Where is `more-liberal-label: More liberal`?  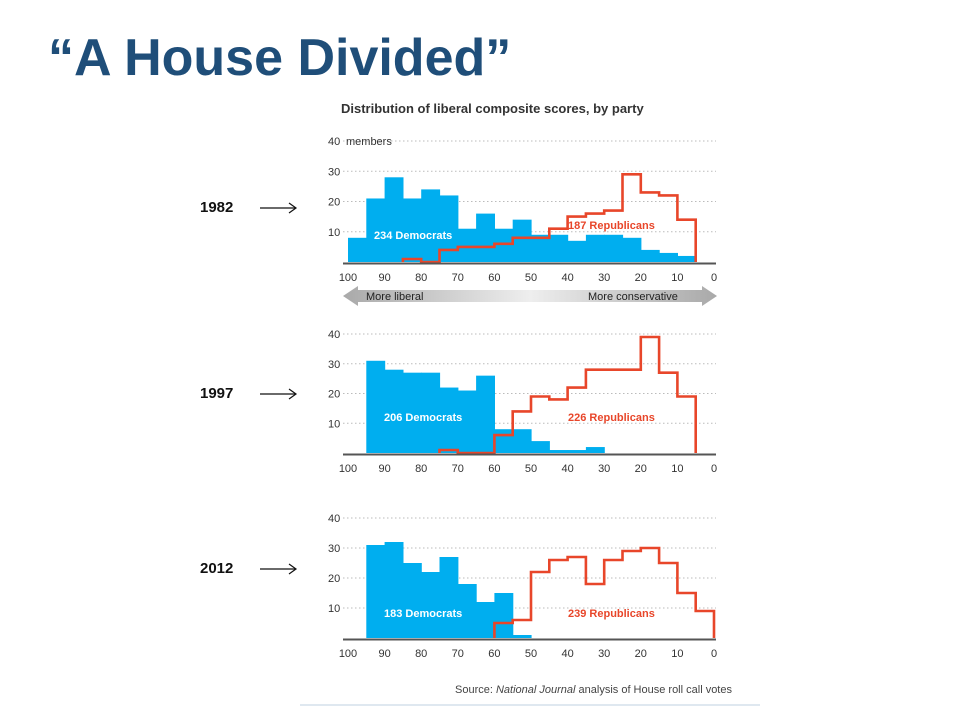 more-liberal-label: More liberal is located at coordinates (394, 297).